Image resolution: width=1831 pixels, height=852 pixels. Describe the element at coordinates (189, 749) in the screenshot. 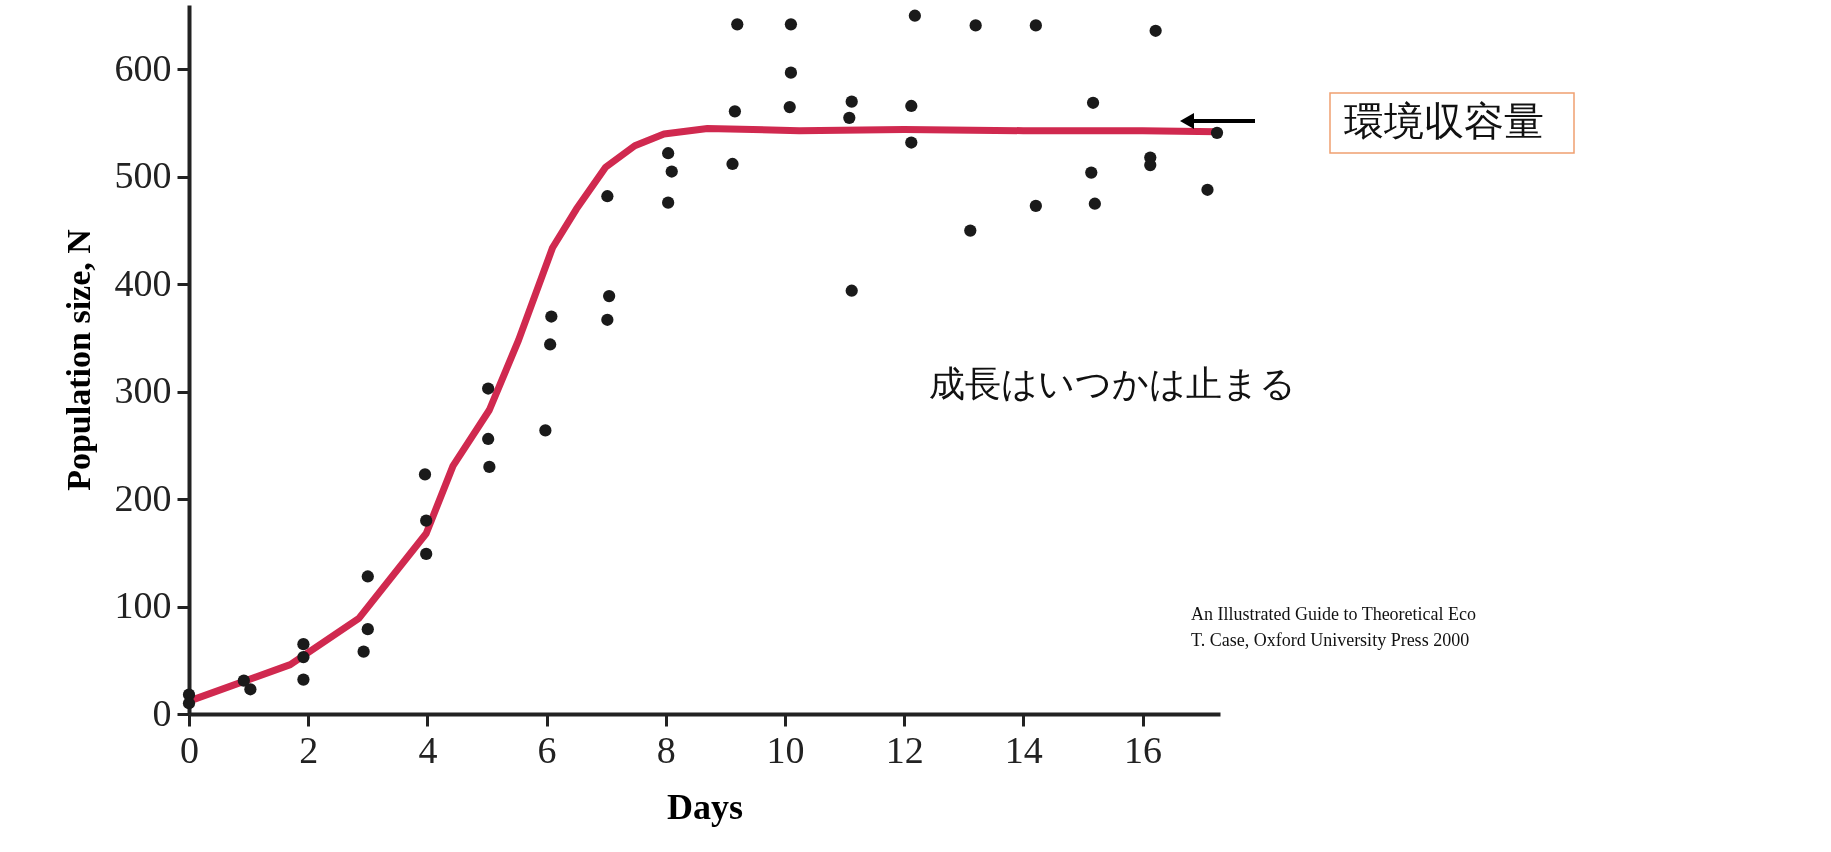

I see `x-tick-label: 0` at that location.